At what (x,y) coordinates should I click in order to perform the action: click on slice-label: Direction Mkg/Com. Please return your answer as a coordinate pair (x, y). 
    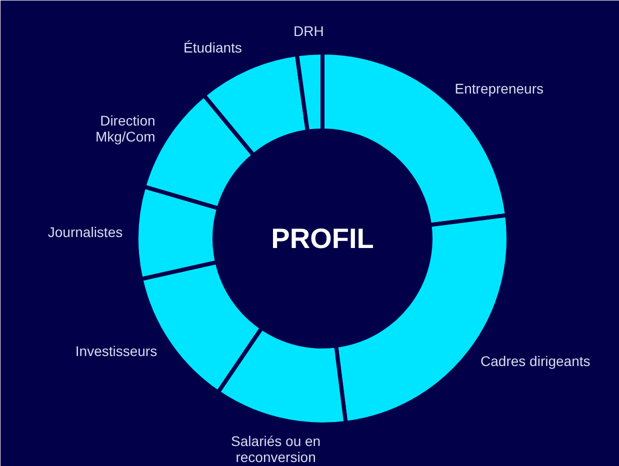
    Looking at the image, I should click on (125, 128).